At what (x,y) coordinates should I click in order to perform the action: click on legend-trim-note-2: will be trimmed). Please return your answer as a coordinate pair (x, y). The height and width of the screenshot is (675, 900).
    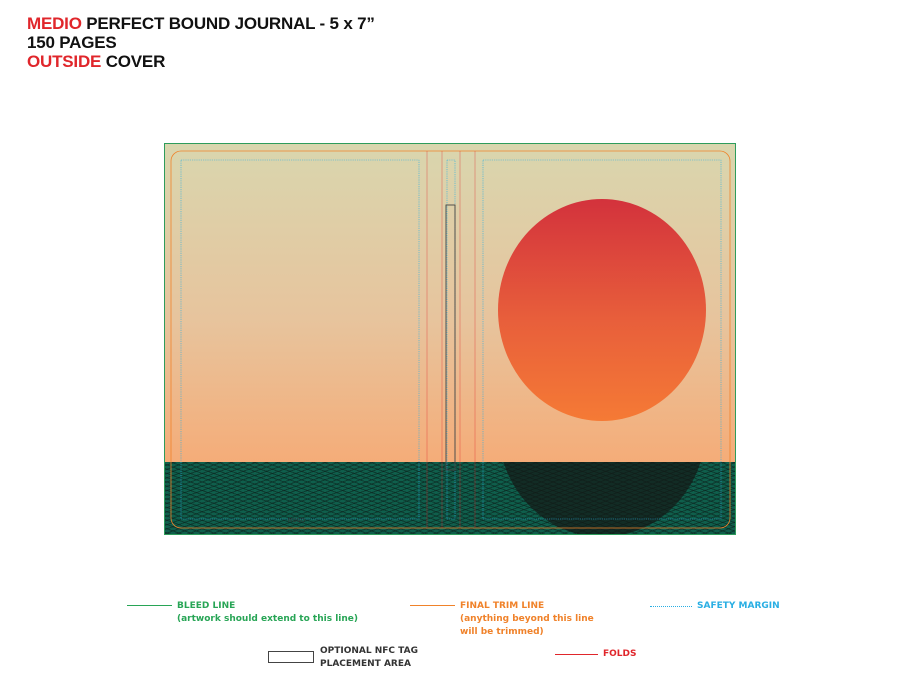
    Looking at the image, I should click on (502, 632).